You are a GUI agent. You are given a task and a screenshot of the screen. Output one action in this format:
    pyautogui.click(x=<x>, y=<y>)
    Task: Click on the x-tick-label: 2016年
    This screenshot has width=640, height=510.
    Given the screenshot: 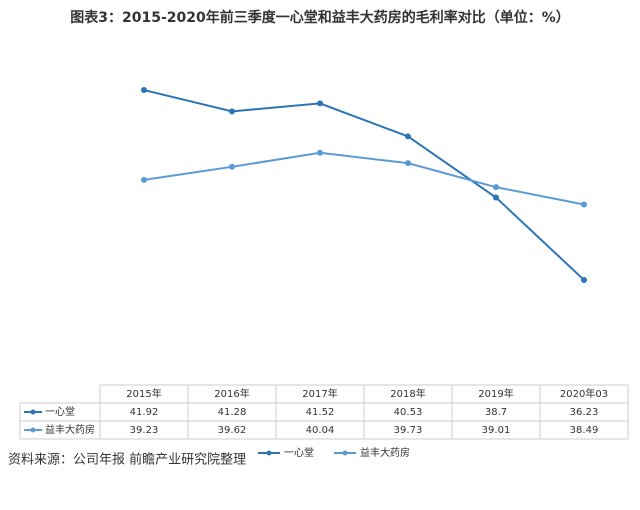 What is the action you would take?
    pyautogui.click(x=231, y=393)
    